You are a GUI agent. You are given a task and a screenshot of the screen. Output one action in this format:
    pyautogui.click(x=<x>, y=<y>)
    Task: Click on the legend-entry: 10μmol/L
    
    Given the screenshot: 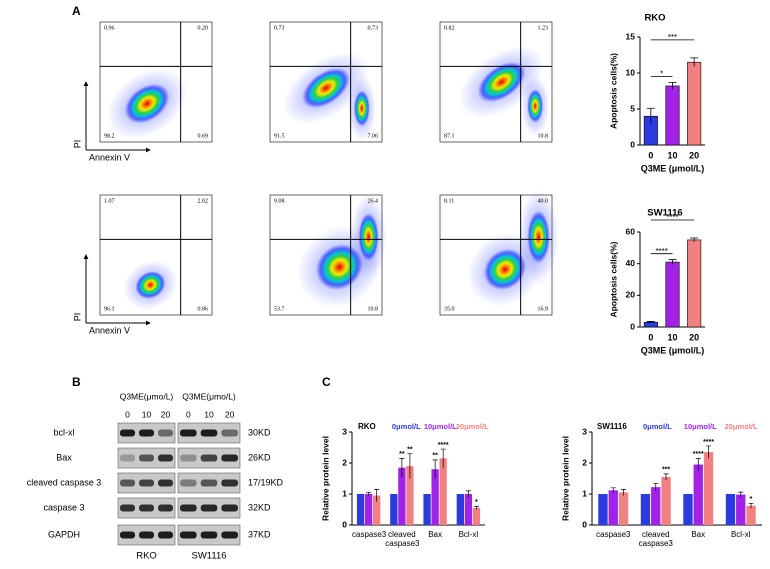 What is the action you would take?
    pyautogui.click(x=440, y=426)
    